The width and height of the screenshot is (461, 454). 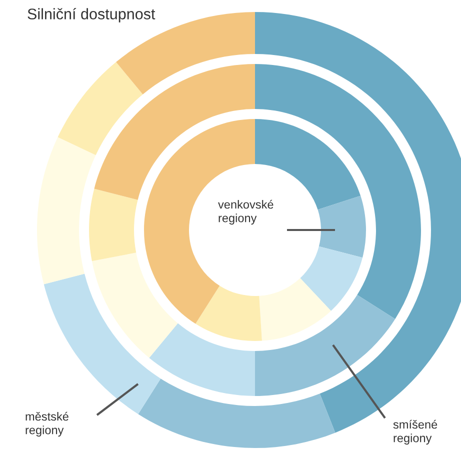 What do you see at coordinates (92, 15) in the screenshot?
I see `chart-title: Silniční dostupnost` at bounding box center [92, 15].